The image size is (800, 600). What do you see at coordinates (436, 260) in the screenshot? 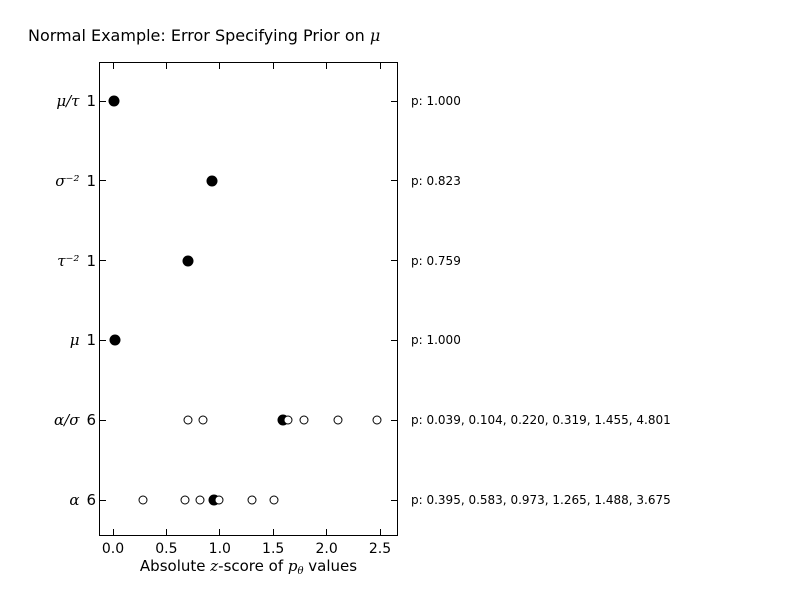
I see `row-p-annotation: p: 0.759` at bounding box center [436, 260].